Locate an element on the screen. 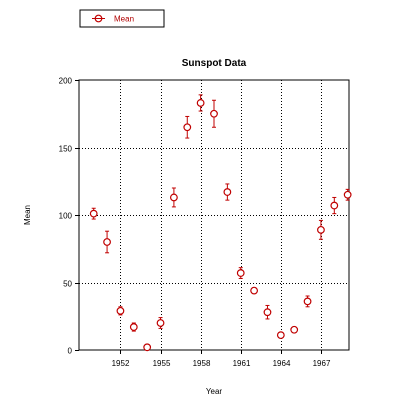 Image resolution: width=402 pixels, height=403 pixels. y-axis-label: Mean is located at coordinates (27, 215).